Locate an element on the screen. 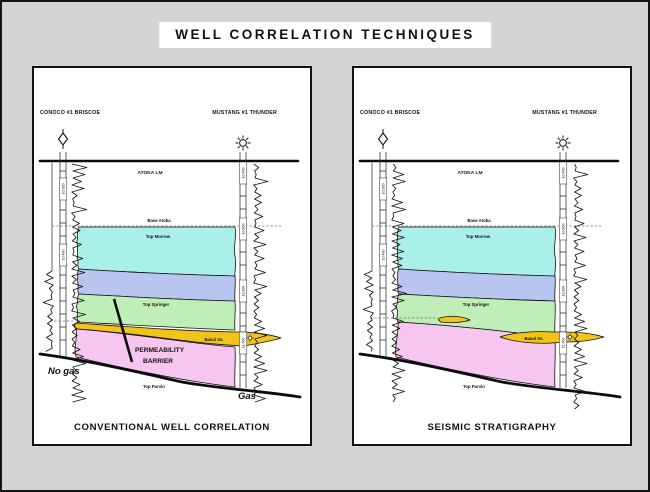  title-box: WELL CORRELATION TECHNIQUES is located at coordinates (325, 35).